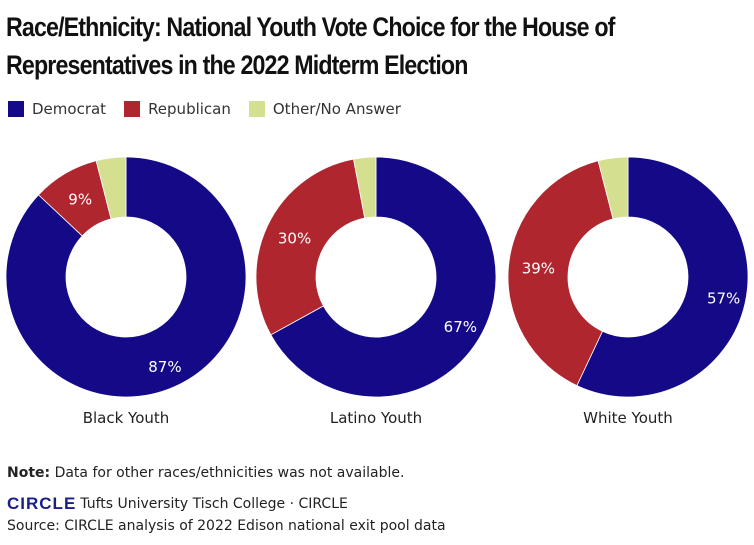 This screenshot has width=754, height=545. I want to click on legend-item-other: Other/No Answer, so click(324, 109).